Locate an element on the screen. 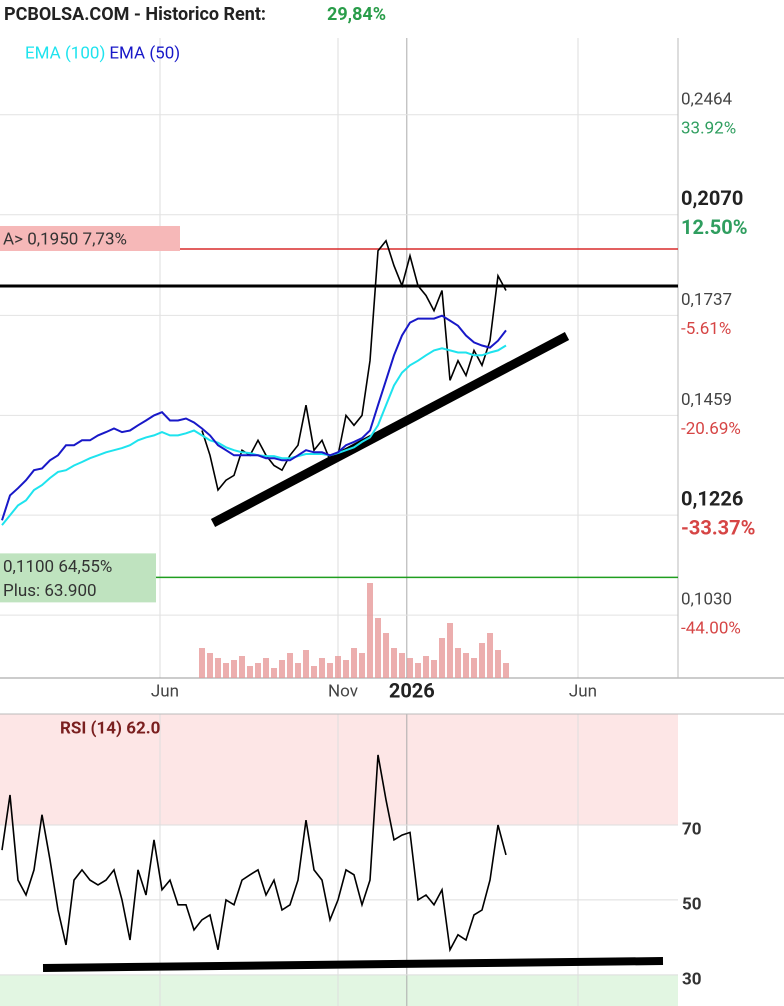 The image size is (784, 1006). level-note: Plus: 63.900 is located at coordinates (50, 591).